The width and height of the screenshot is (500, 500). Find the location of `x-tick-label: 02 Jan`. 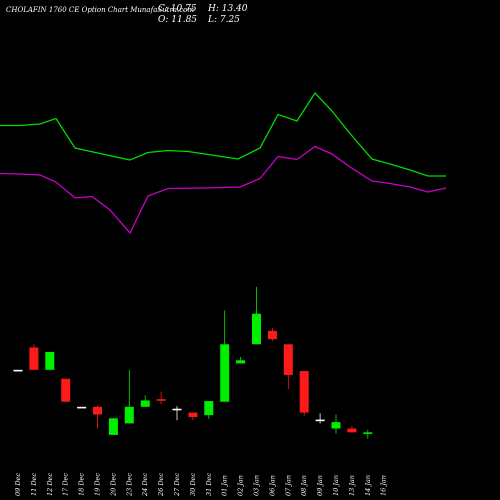

x-tick-label: 02 Jan is located at coordinates (241, 485).